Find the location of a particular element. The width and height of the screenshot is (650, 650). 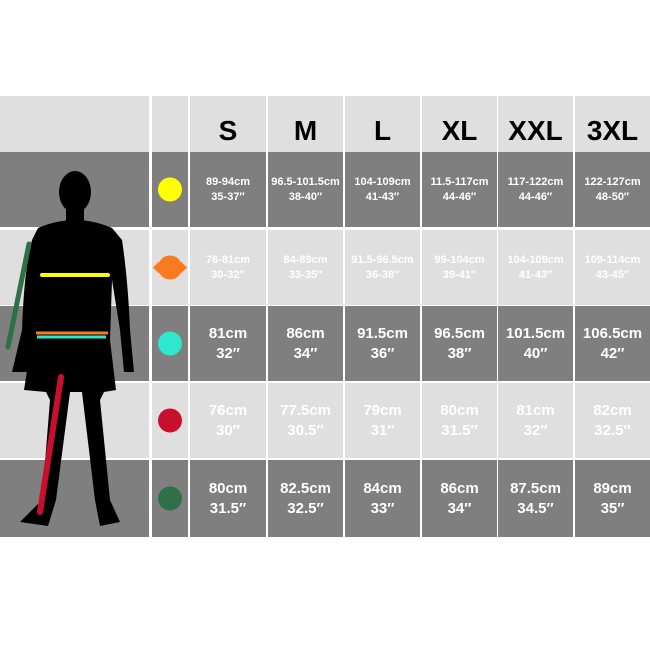

inch-value: 30.5″ is located at coordinates (305, 430).